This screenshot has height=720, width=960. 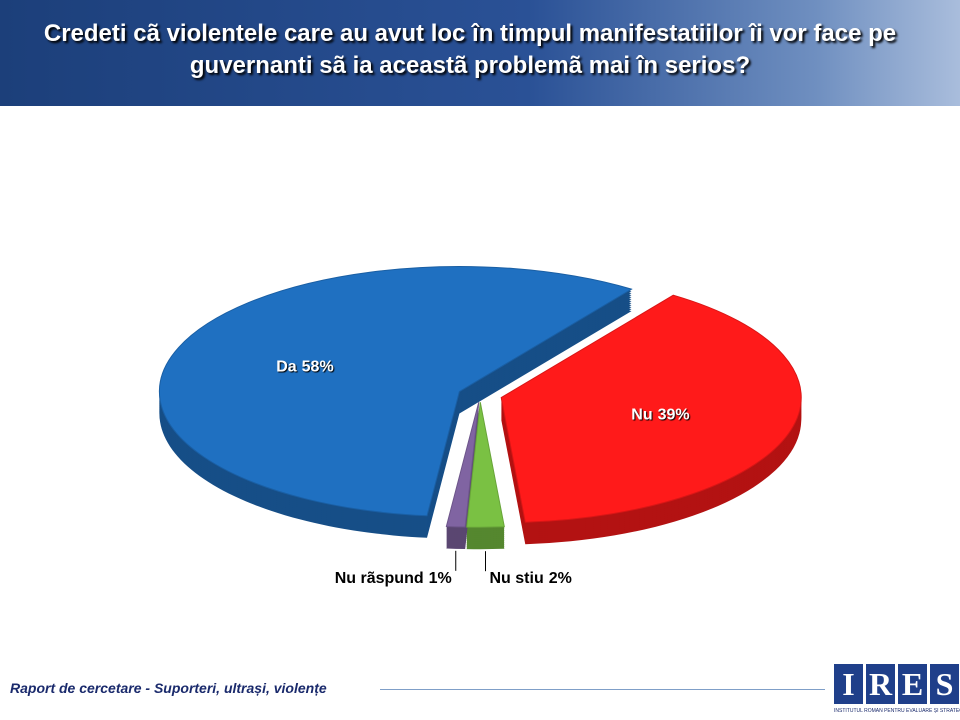 I want to click on value-label: 1%, so click(x=440, y=578).